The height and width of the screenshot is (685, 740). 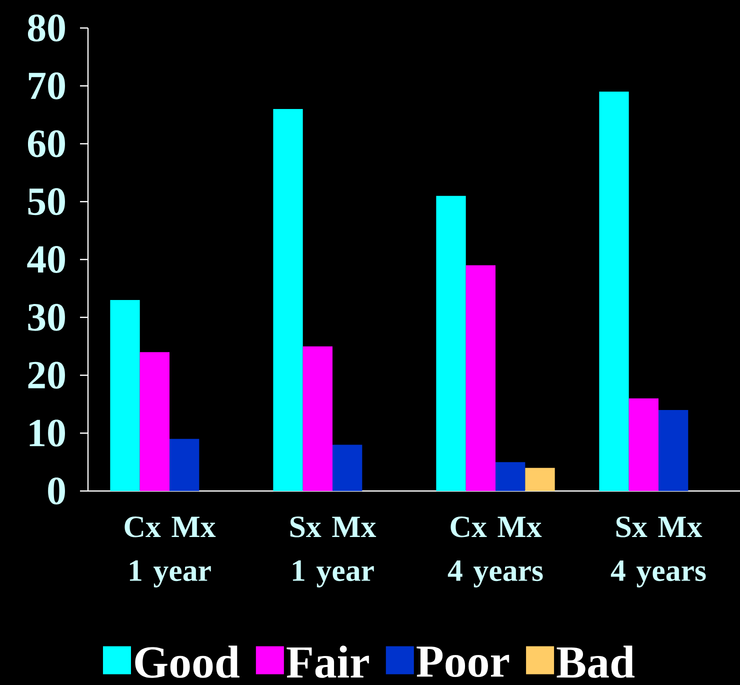 What do you see at coordinates (46, 259) in the screenshot?
I see `y-tick-label: 40` at bounding box center [46, 259].